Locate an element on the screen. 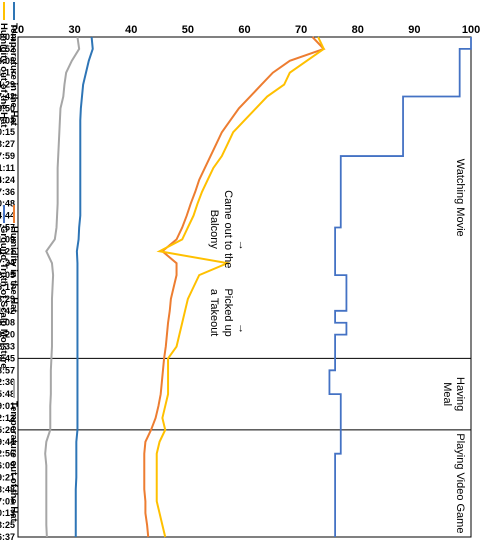 This screenshot has width=485, height=550. svg-text: 2022/09/0419:23:50 is located at coordinates (7, 108).